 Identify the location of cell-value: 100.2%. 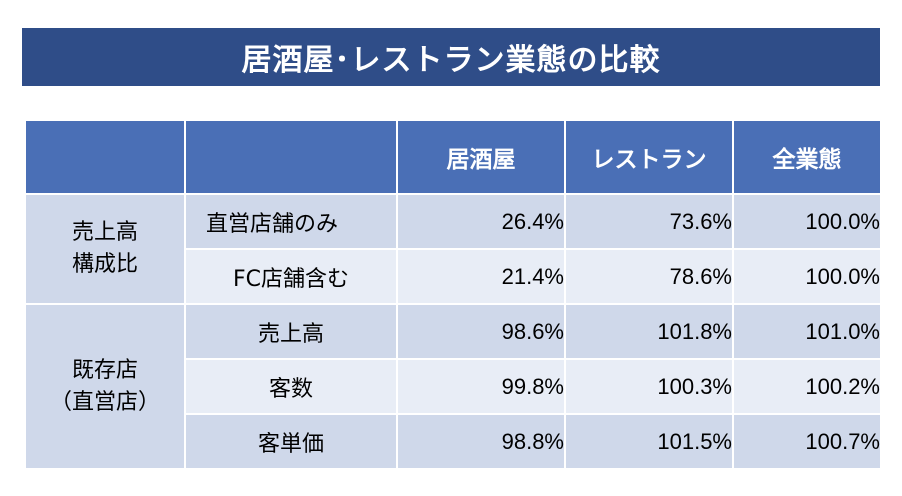
(807, 386).